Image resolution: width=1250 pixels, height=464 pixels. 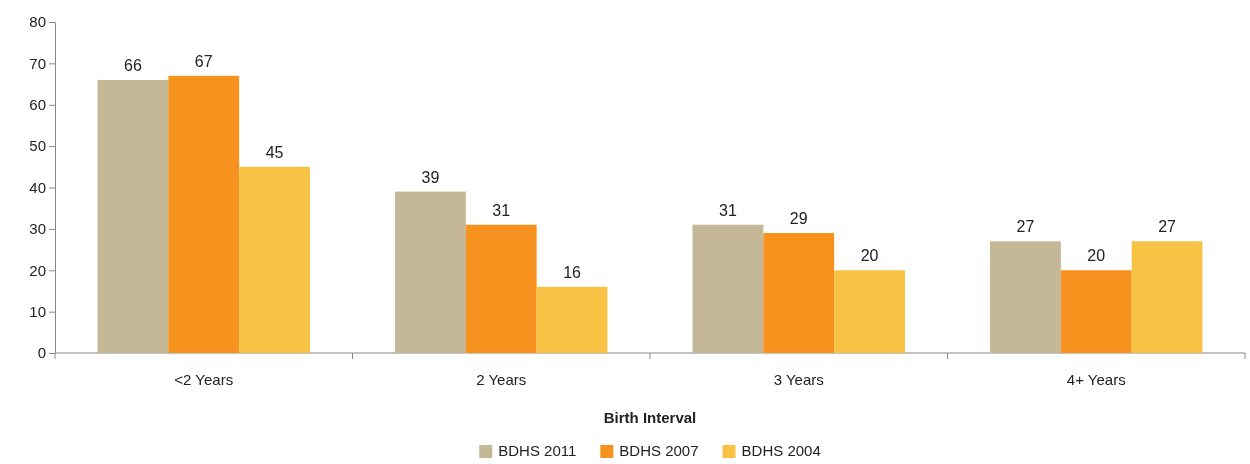 What do you see at coordinates (781, 450) in the screenshot?
I see `legend-label: BDHS 2004` at bounding box center [781, 450].